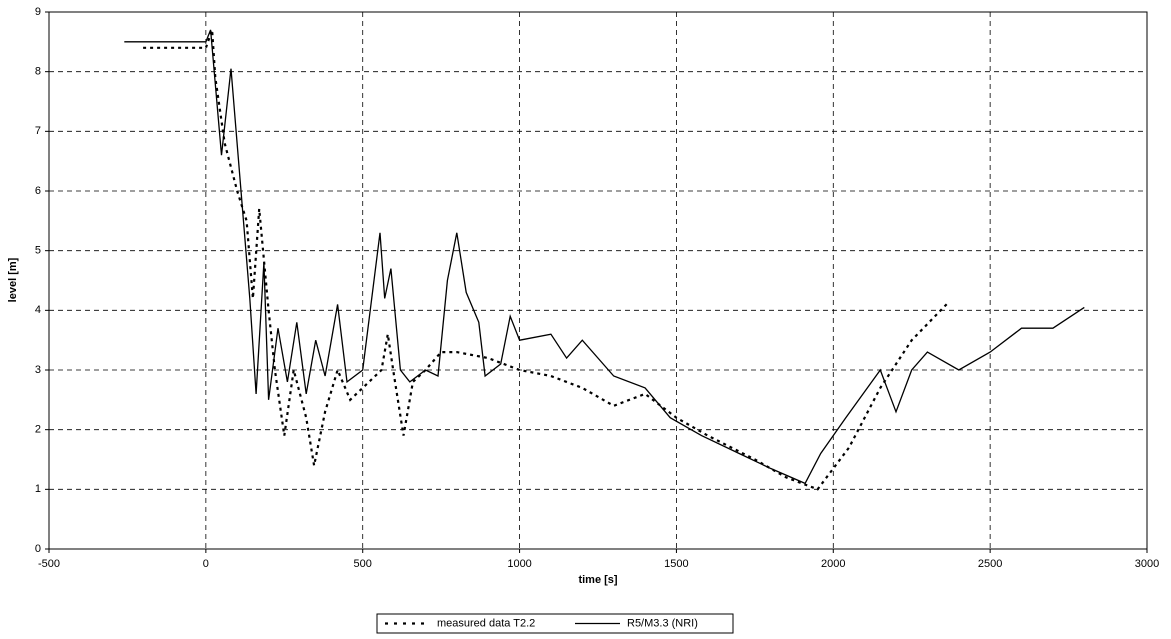 This screenshot has width=1171, height=639. What do you see at coordinates (38, 72) in the screenshot?
I see `y-tick-label: 8` at bounding box center [38, 72].